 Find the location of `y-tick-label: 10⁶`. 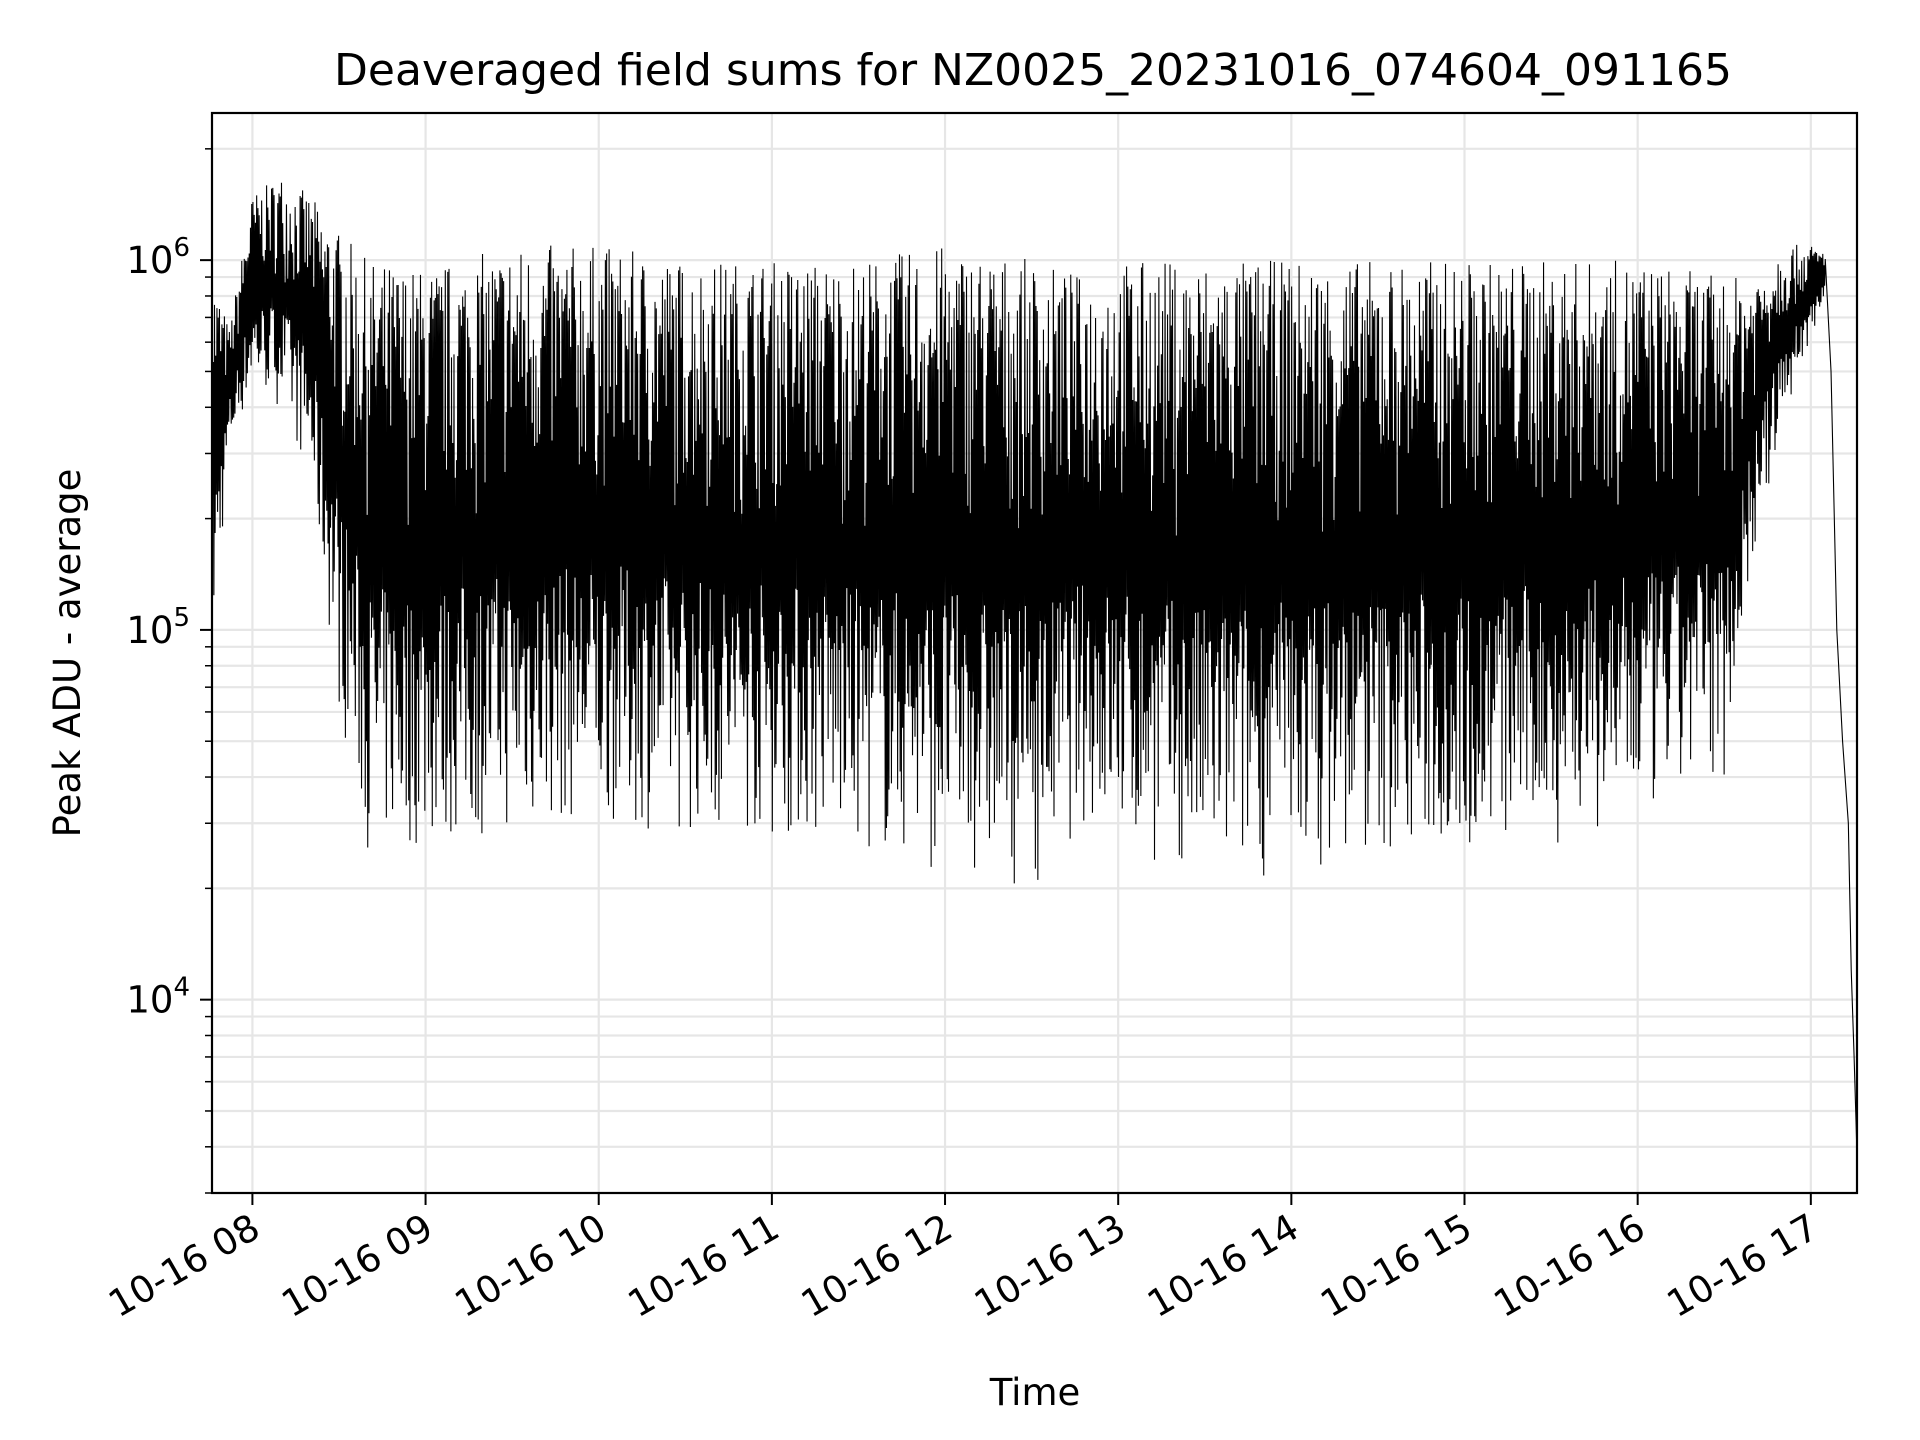

y-tick-label: 10⁶ is located at coordinates (158, 257).